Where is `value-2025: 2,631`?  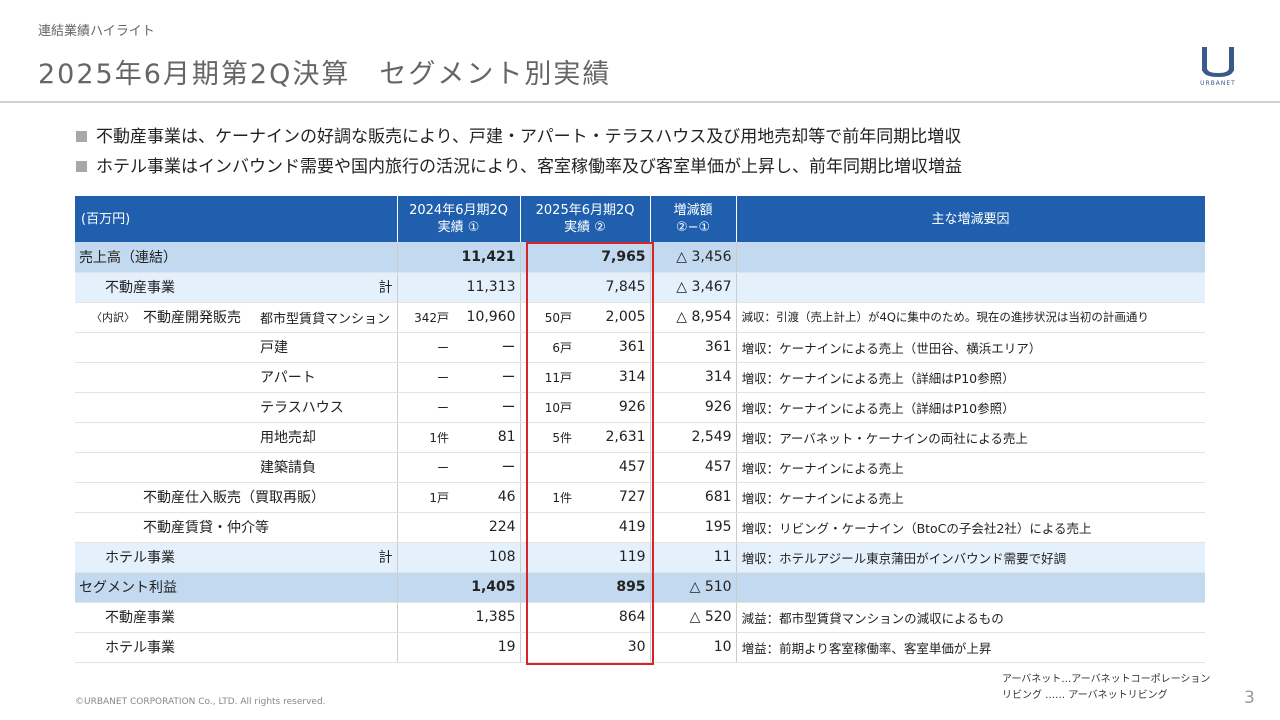
value-2025: 2,631 is located at coordinates (613, 437).